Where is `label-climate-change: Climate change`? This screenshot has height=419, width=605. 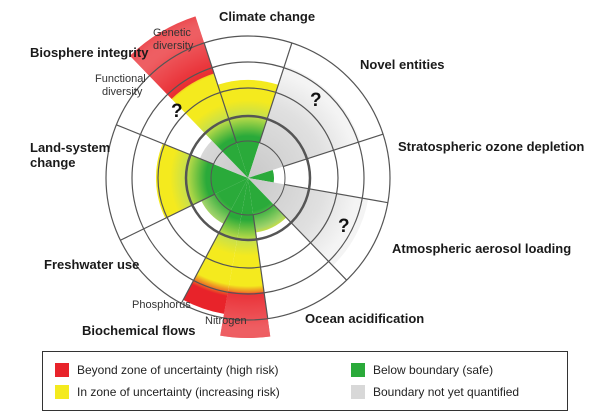
label-climate-change: Climate change is located at coordinates (267, 16).